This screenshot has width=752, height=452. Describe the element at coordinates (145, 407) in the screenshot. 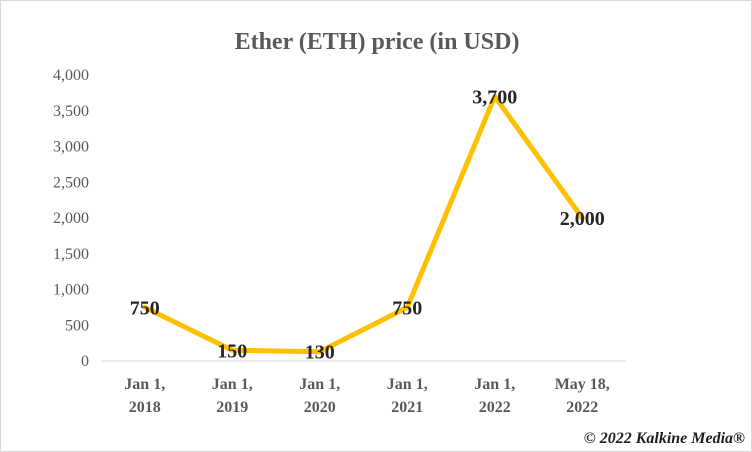

I see `x-tick-label-line: 2018` at that location.